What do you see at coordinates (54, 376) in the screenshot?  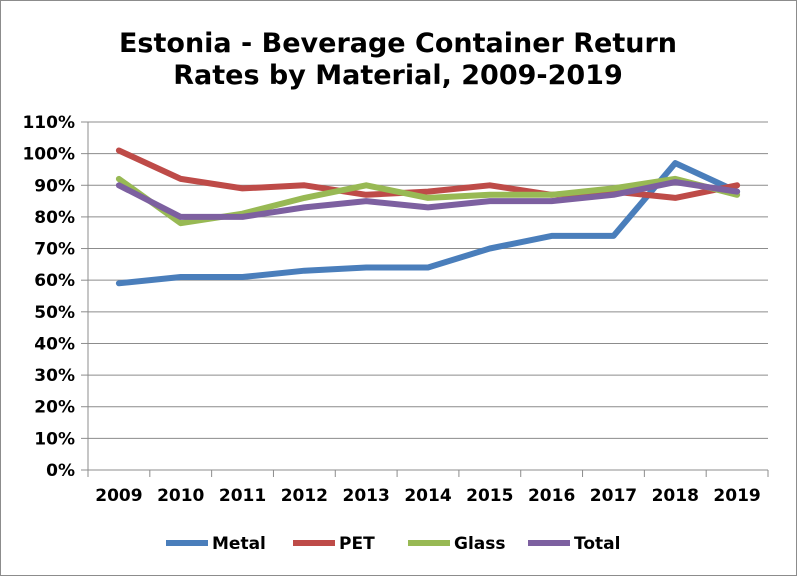 I see `y-tick-label: 30%` at bounding box center [54, 376].